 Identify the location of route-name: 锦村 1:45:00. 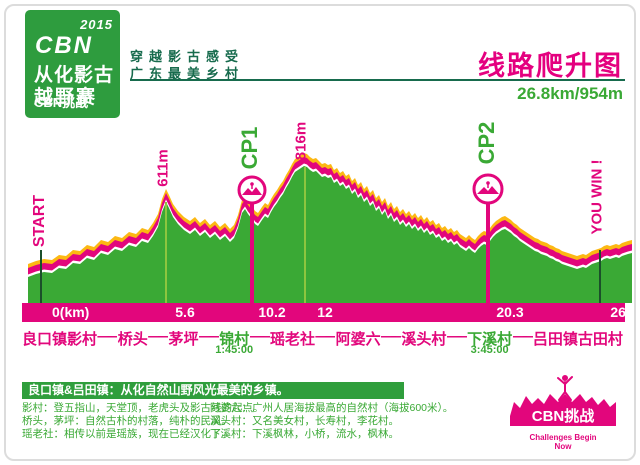
(234, 343).